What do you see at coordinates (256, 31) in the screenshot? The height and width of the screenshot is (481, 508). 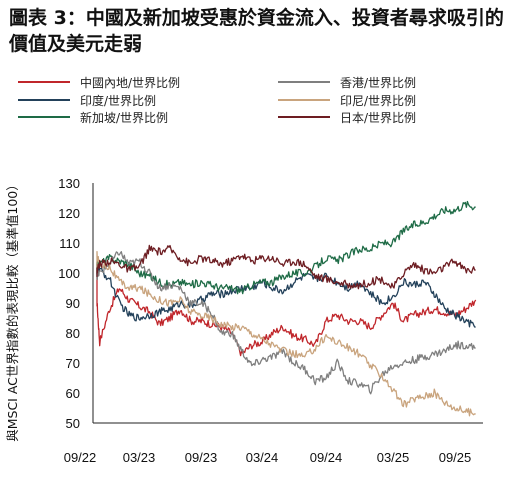 I see `chart-title: 圖表 3：中國及新加坡受惠於資金流入、投資者尋求吸引的價值及美元走弱` at bounding box center [256, 31].